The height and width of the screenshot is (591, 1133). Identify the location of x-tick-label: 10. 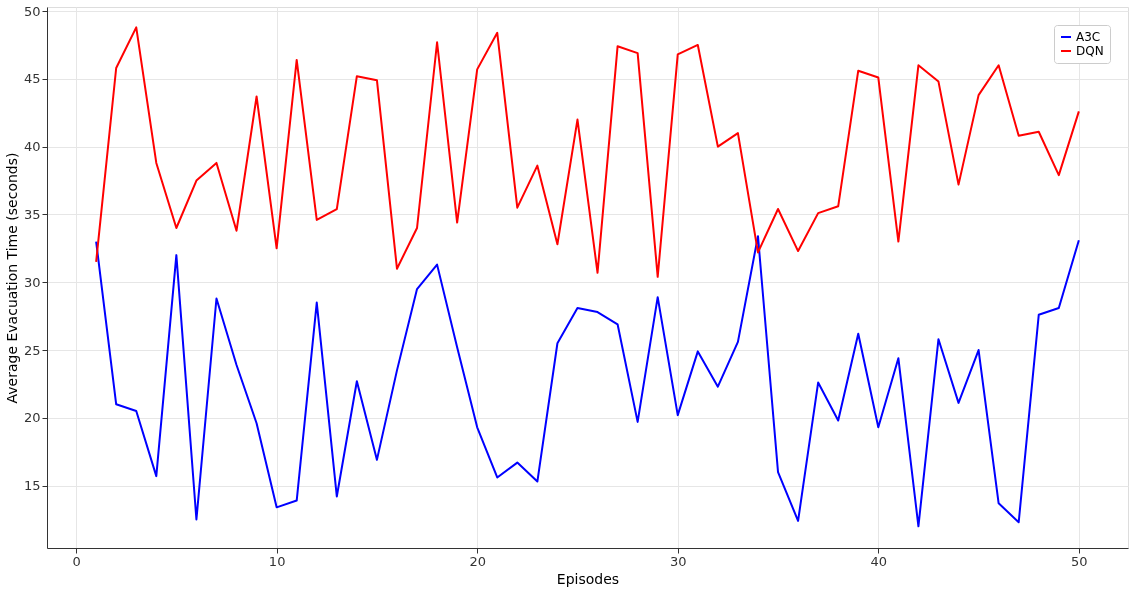
(277, 561).